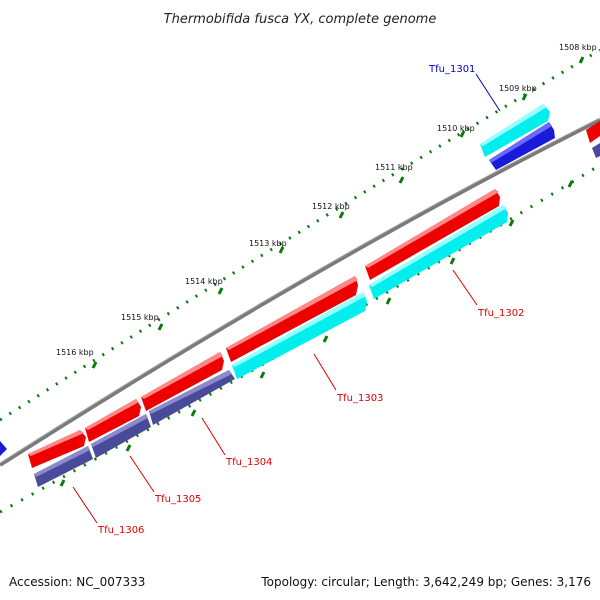  Describe the element at coordinates (204, 281) in the screenshot. I see `tick-label: 1514 kbp` at that location.